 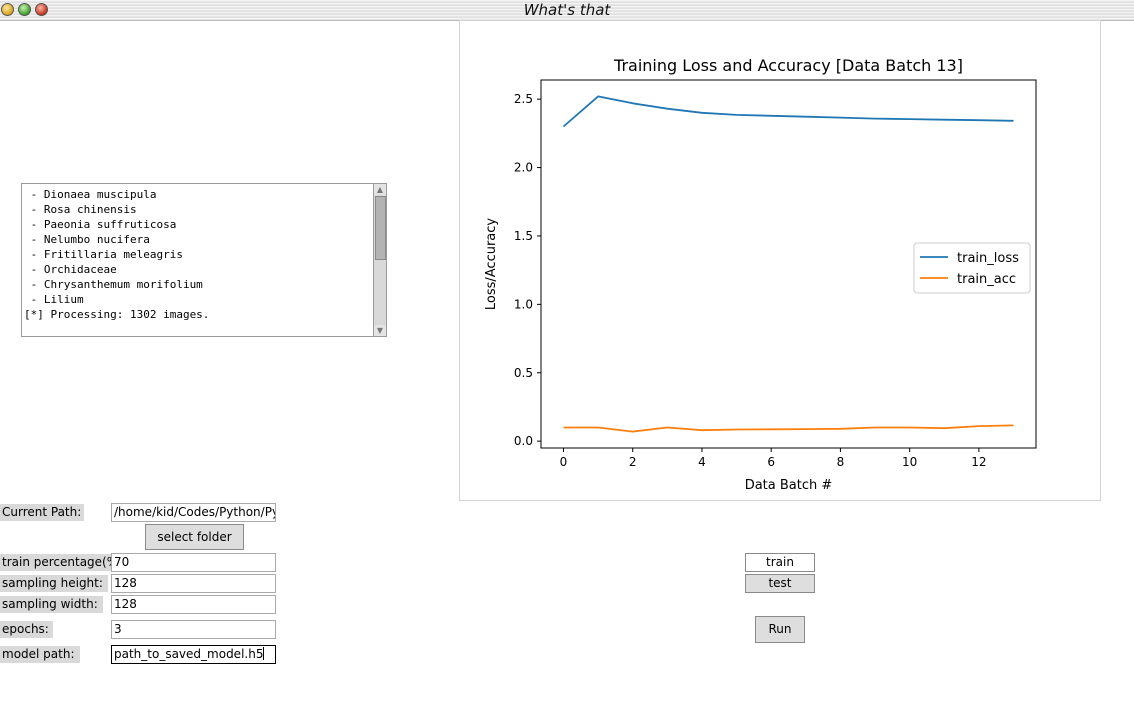 I want to click on legend, so click(x=972, y=268).